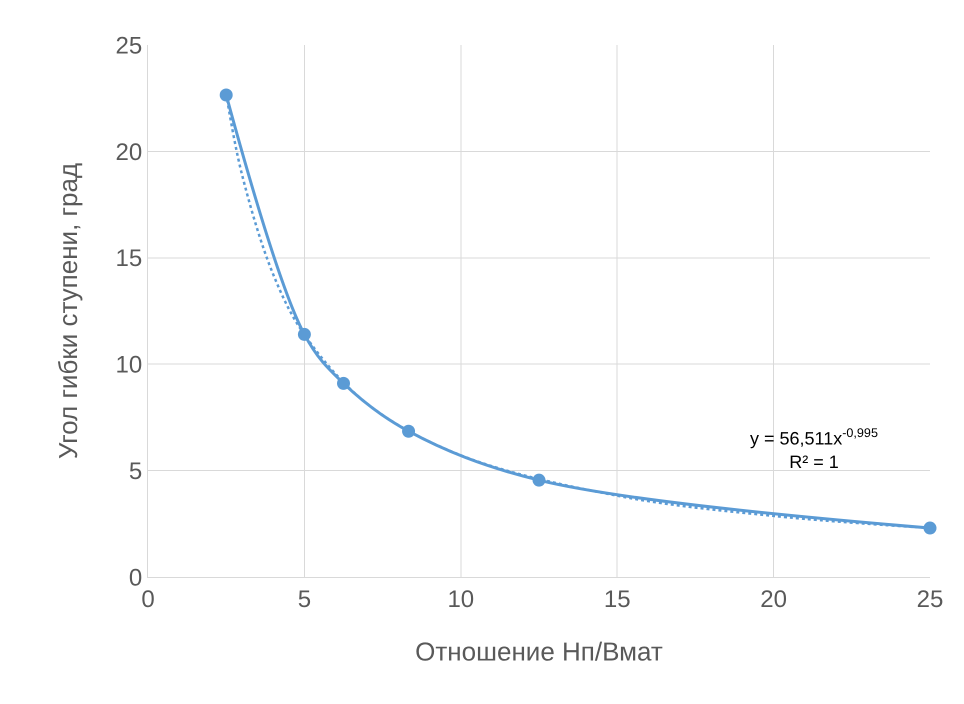  Describe the element at coordinates (128, 365) in the screenshot. I see `y-tick-label: 10` at that location.